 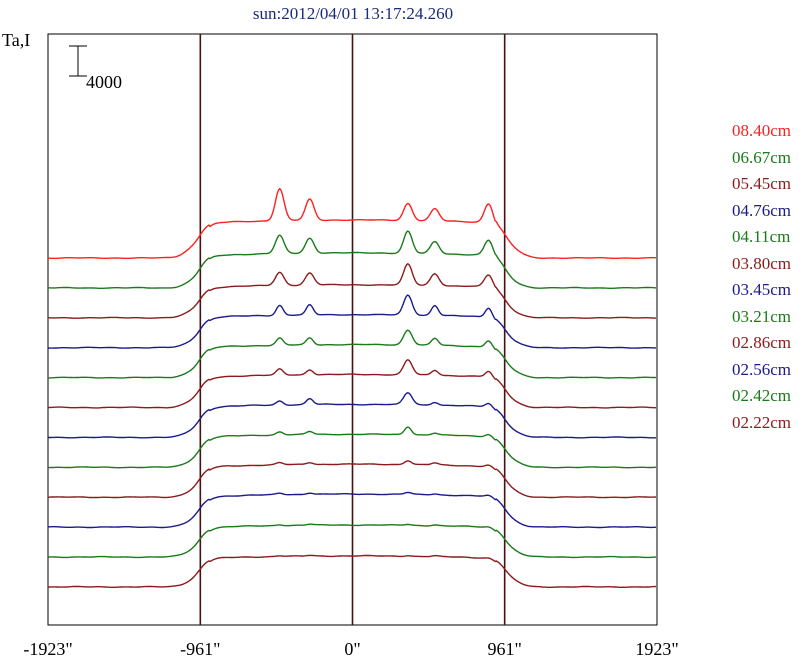 I want to click on series-line-02.86cm, so click(x=352, y=479).